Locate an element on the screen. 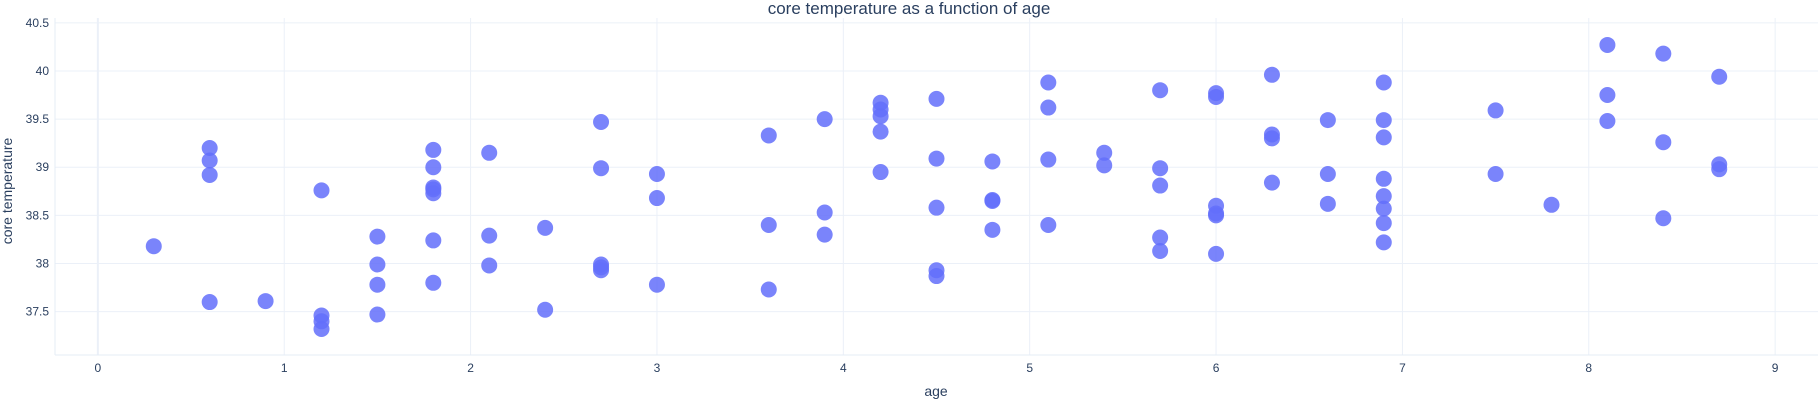  x-axis-title: age is located at coordinates (936, 391).